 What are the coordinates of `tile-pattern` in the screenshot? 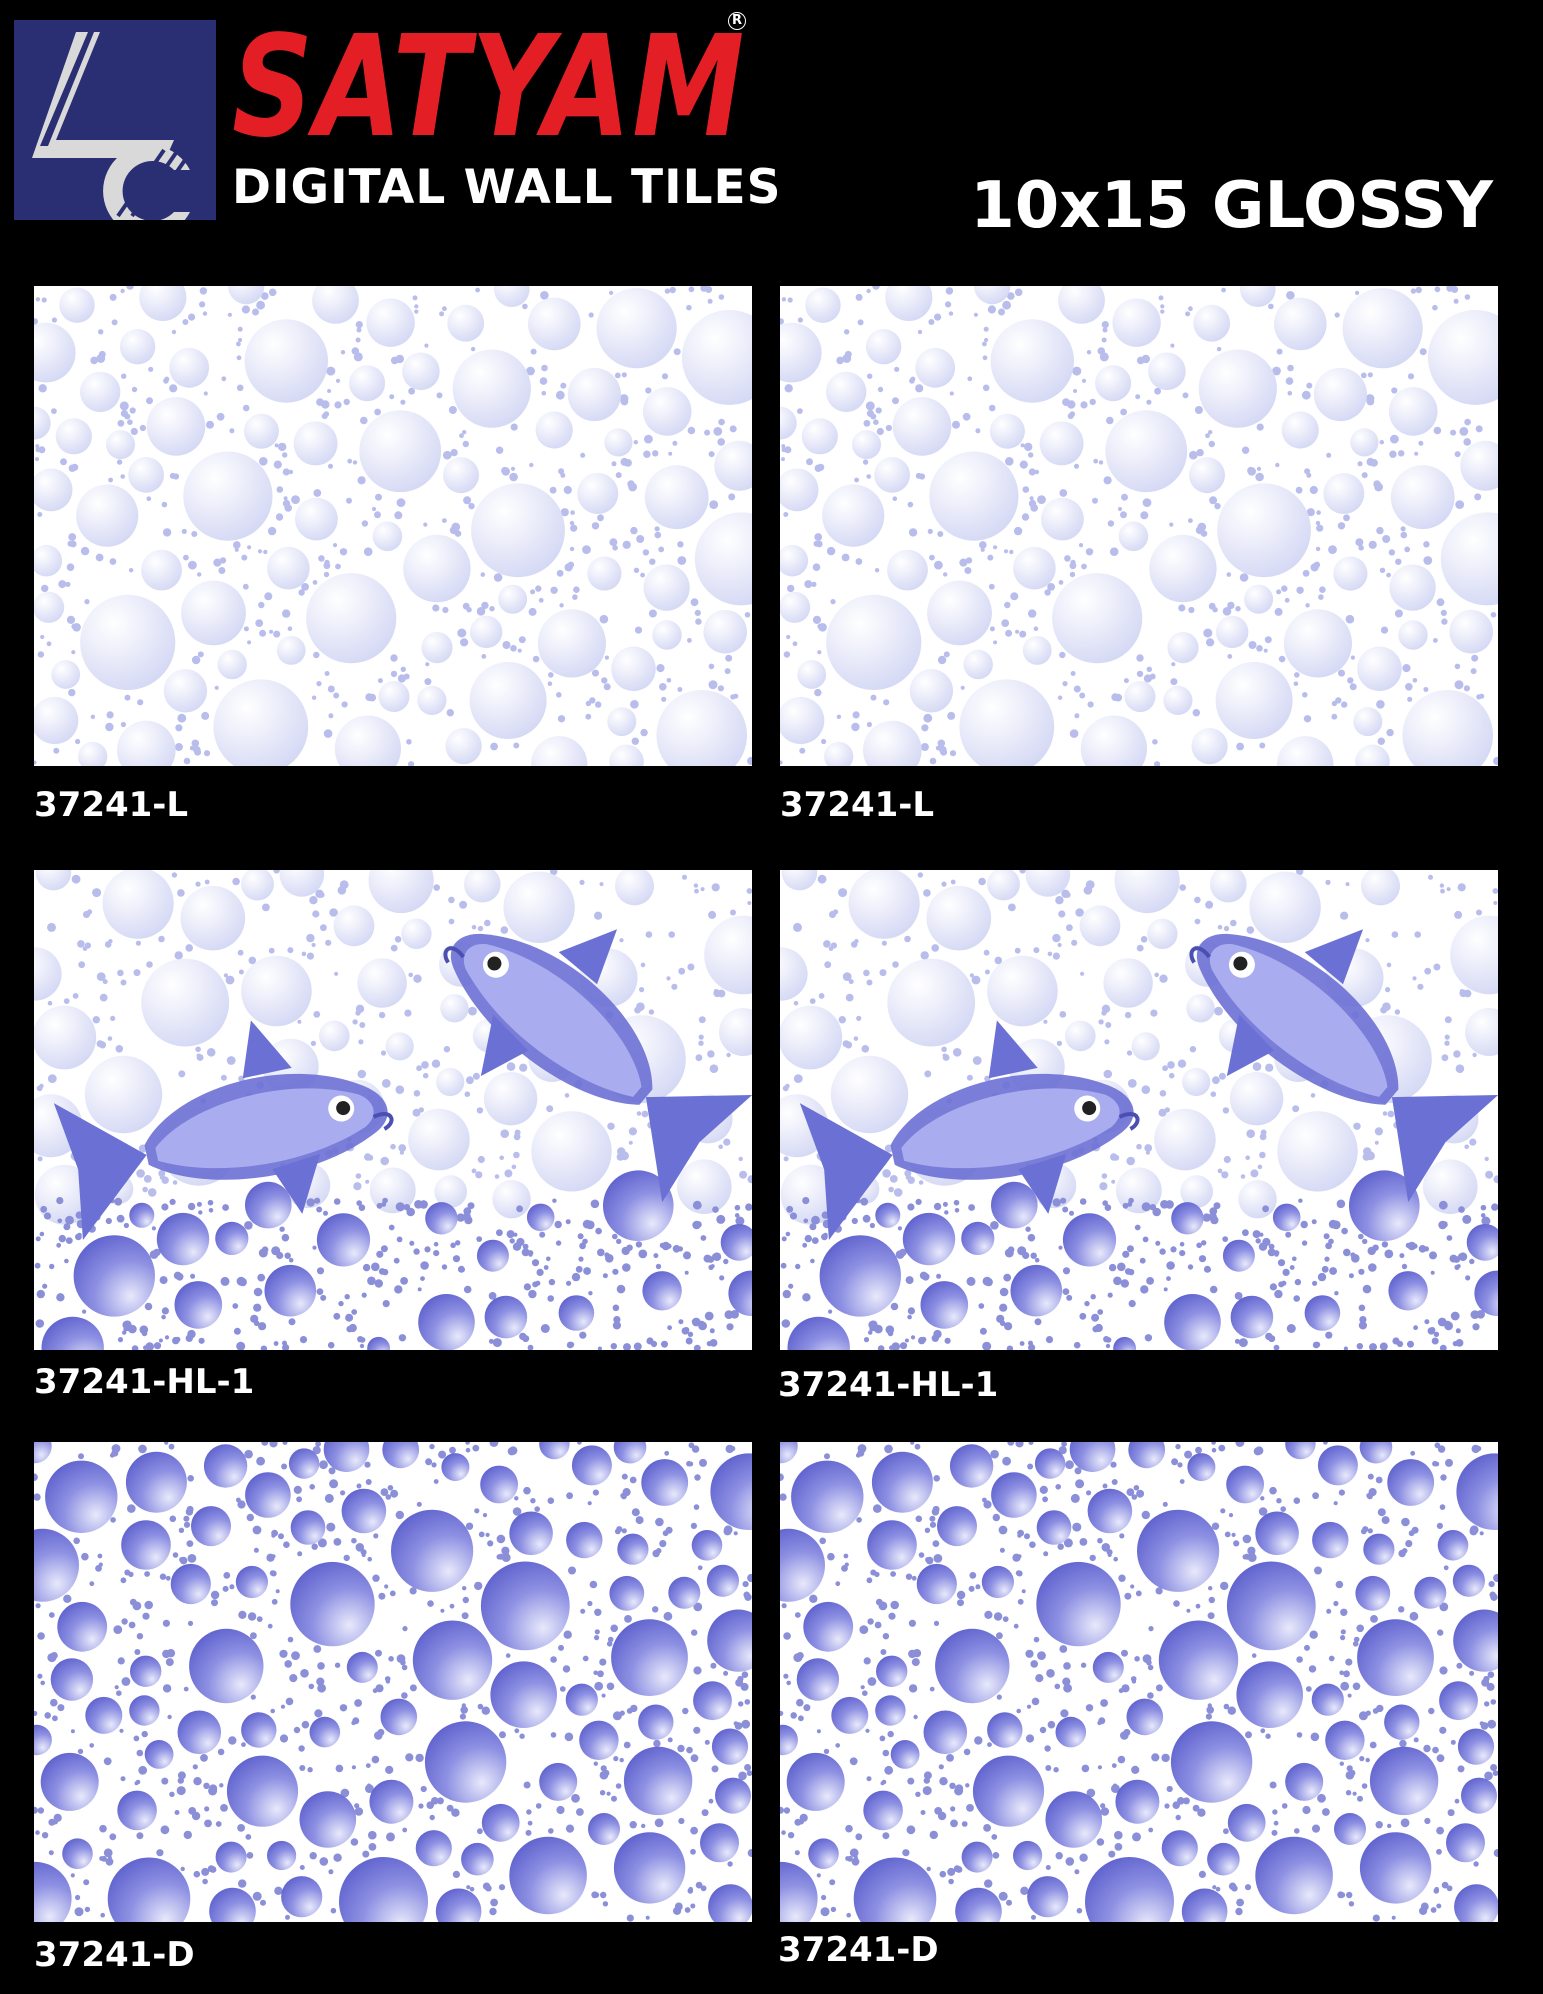 It's located at (393, 1682).